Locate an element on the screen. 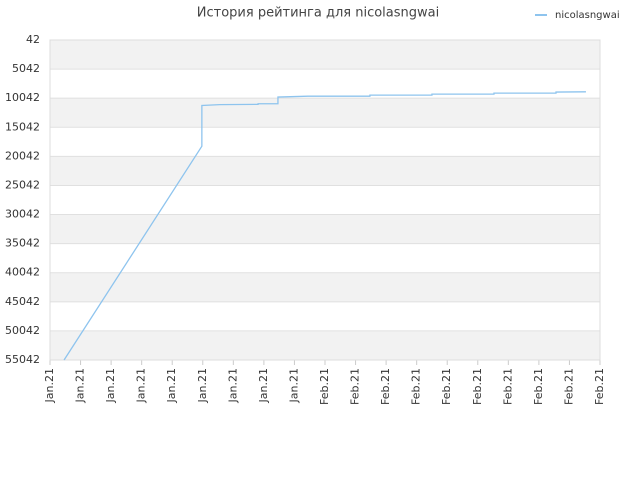 Image resolution: width=640 pixels, height=484 pixels. y-tick-label: 50042 is located at coordinates (22, 330).